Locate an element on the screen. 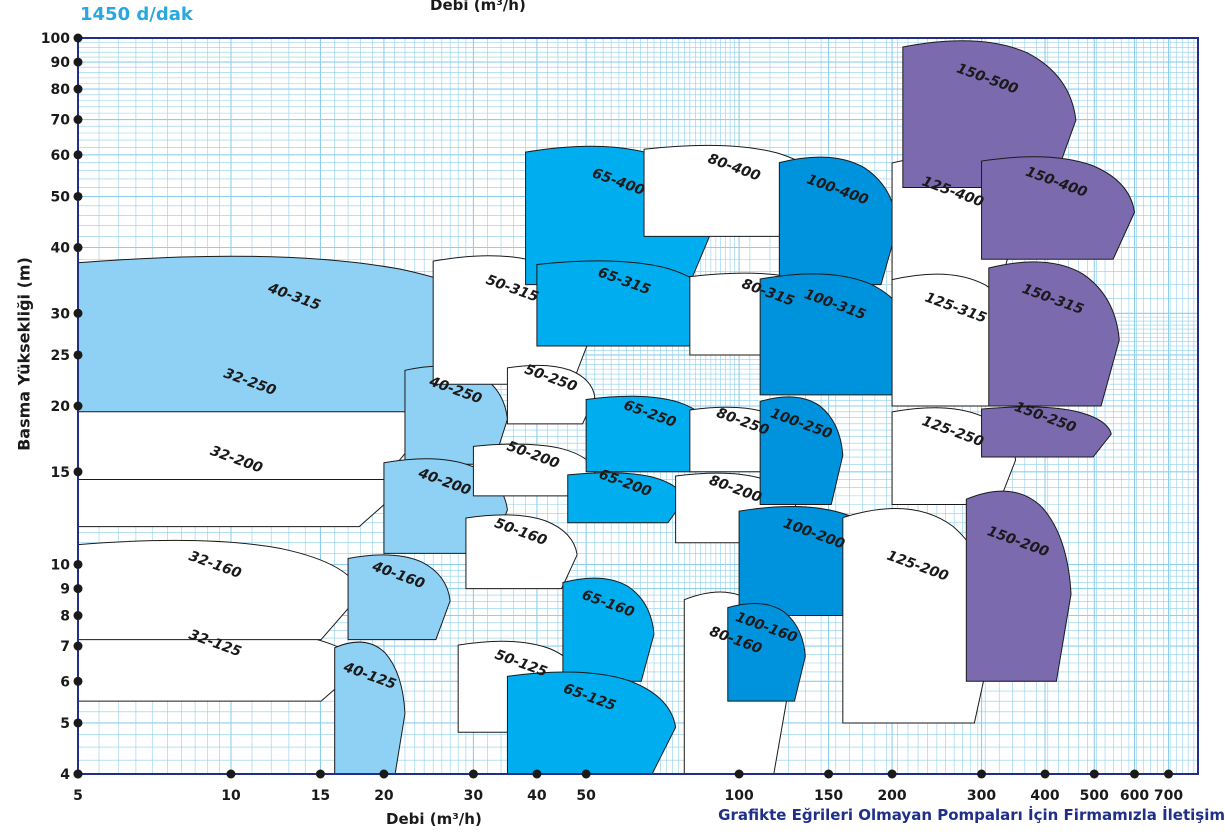  x-axis-label: Debi (m³/h) is located at coordinates (434, 819).